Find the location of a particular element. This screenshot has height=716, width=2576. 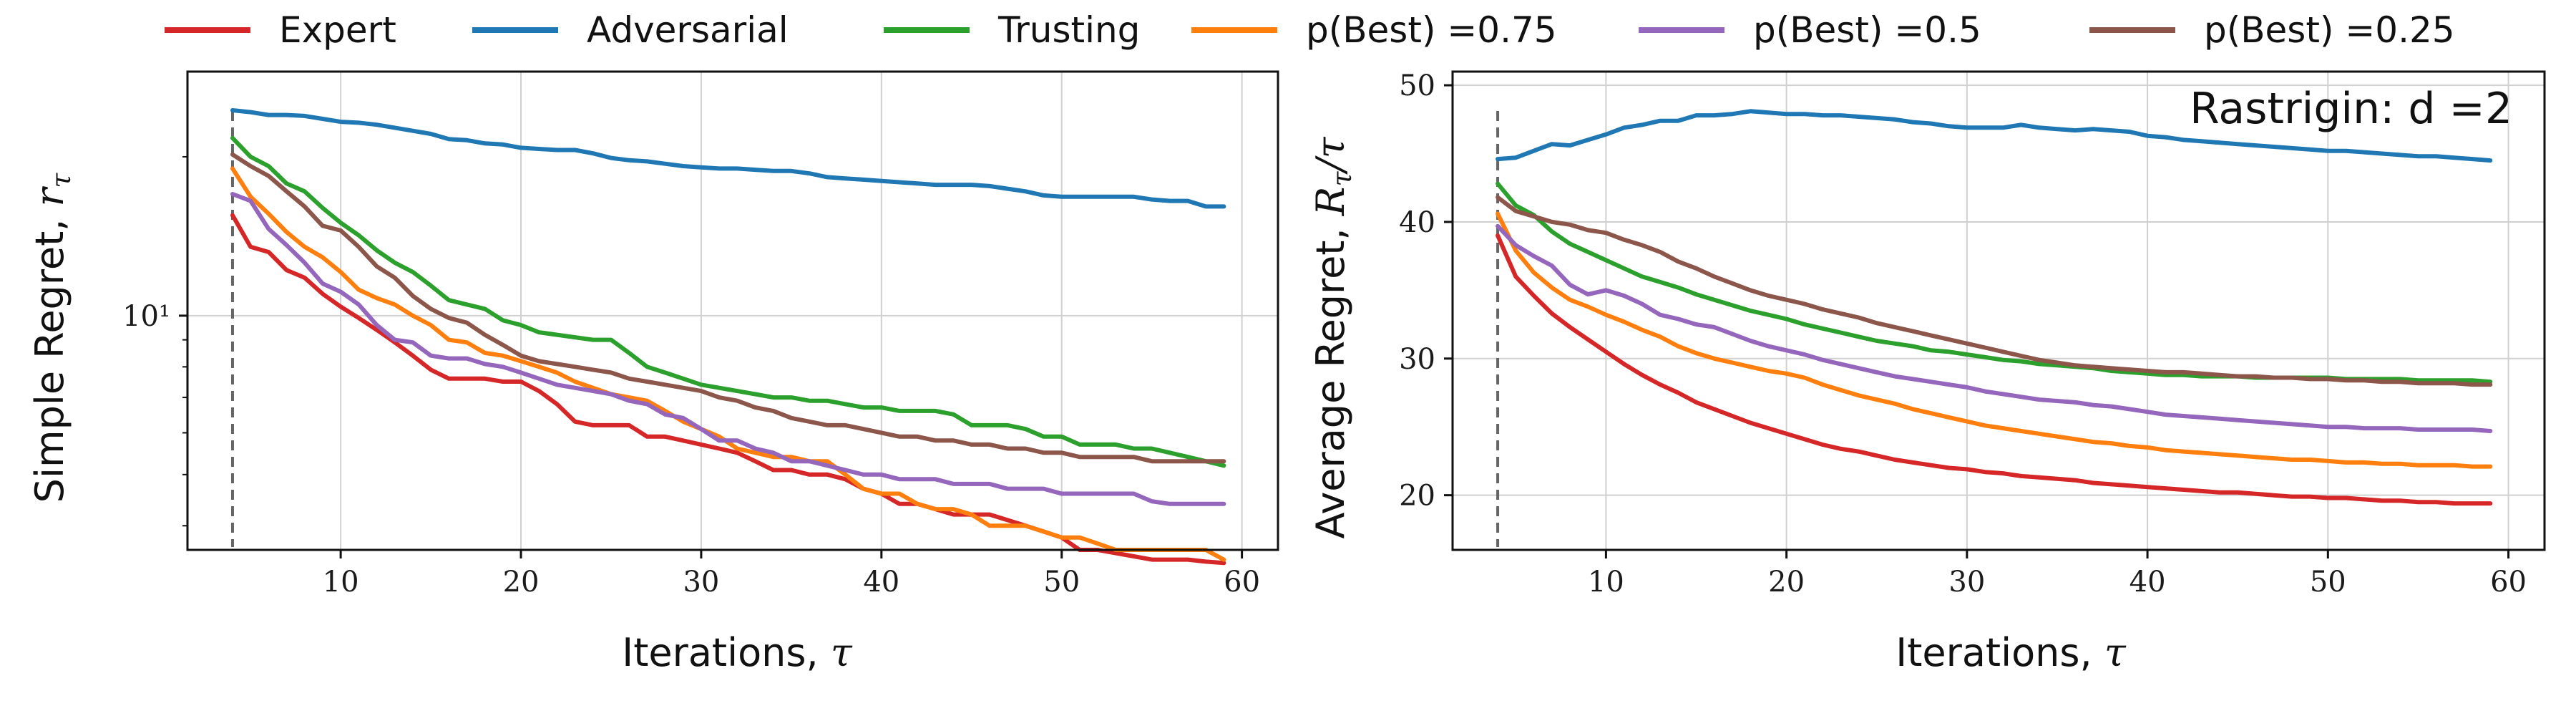

average-regret-line-pb075 is located at coordinates (1994, 340).